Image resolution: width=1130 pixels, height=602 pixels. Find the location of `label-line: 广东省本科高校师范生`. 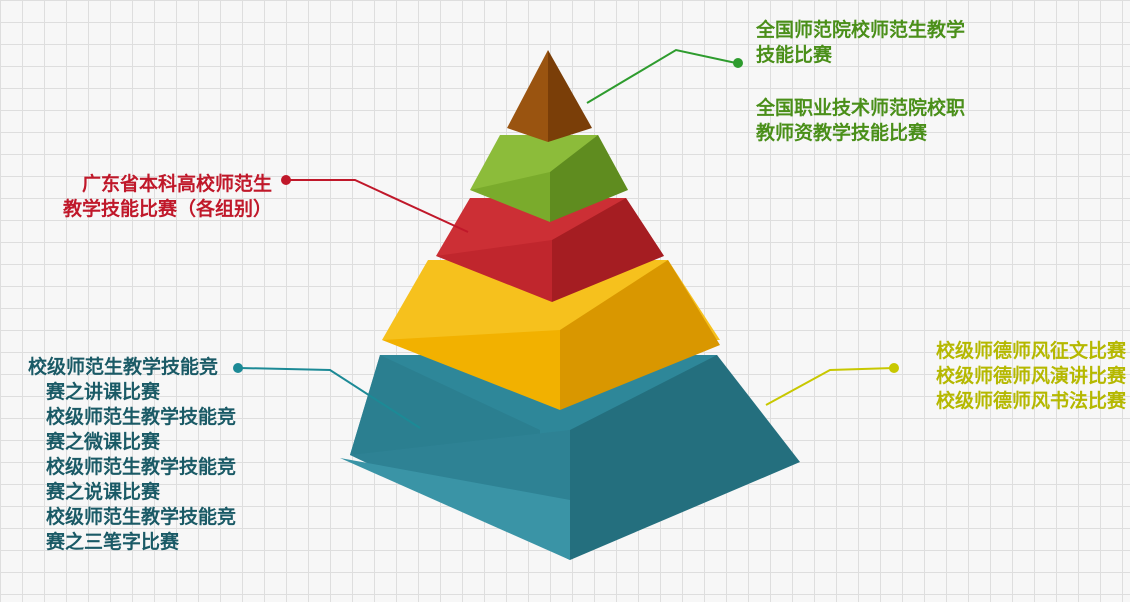

label-line: 广东省本科高校师范生 is located at coordinates (176, 184).